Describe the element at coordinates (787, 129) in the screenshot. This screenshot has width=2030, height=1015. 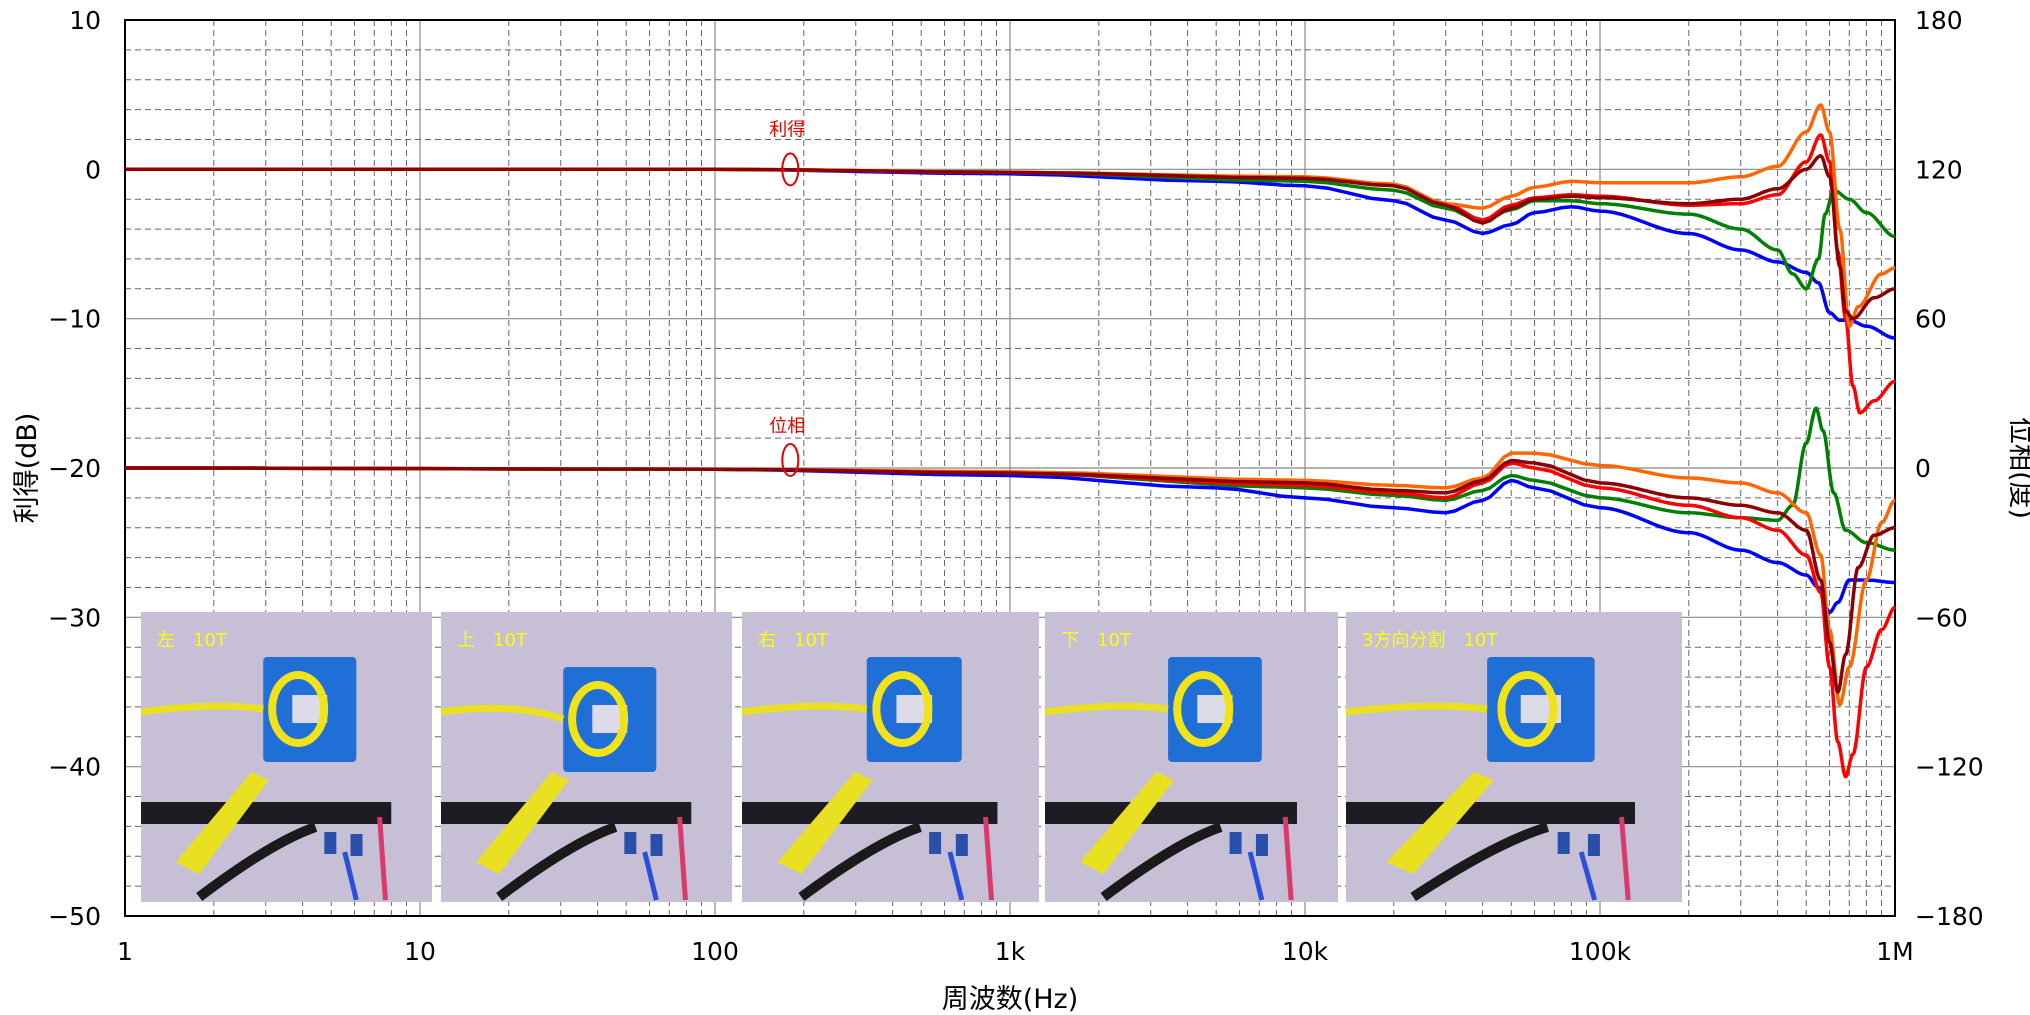
I see `gain-annotation: 利得` at that location.